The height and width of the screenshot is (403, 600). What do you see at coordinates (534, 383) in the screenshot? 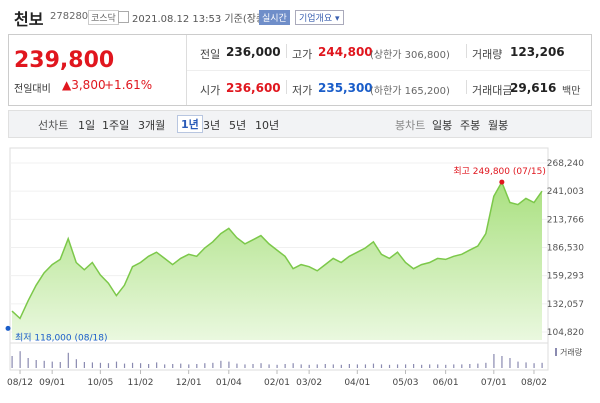
I see `x-tick-label: 08/02` at bounding box center [534, 383].